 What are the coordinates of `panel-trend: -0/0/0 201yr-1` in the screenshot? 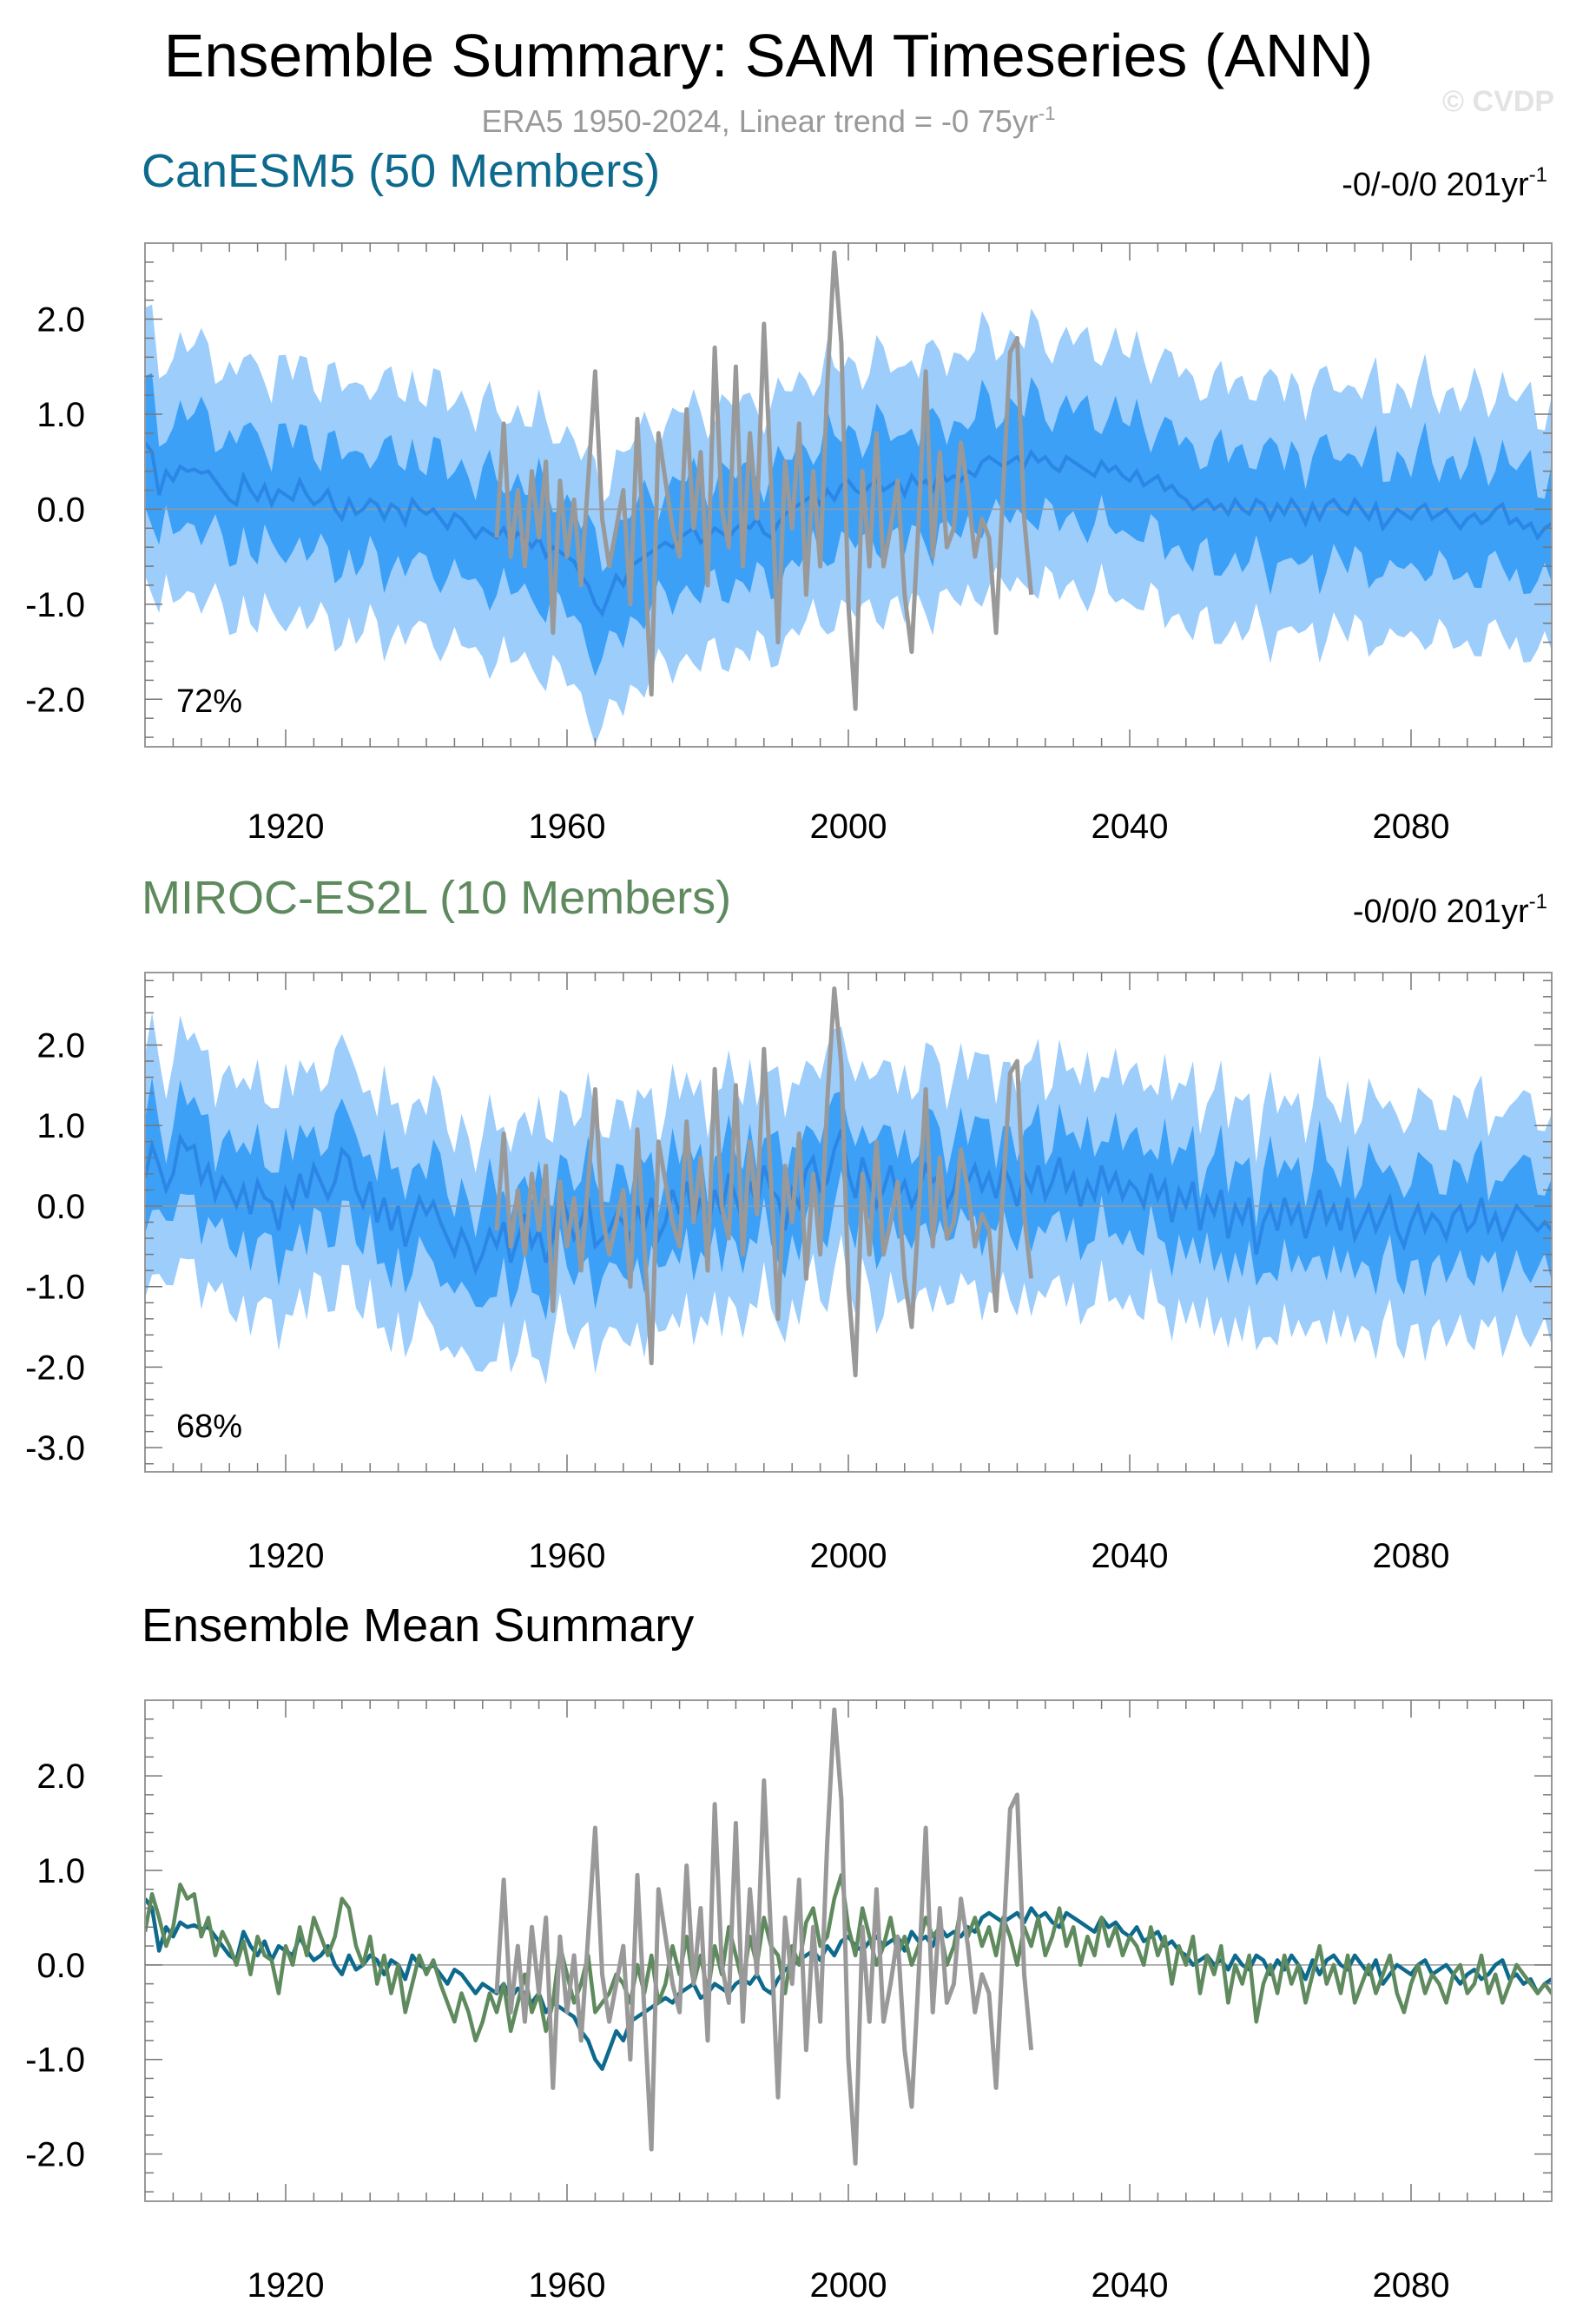 It's located at (1450, 910).